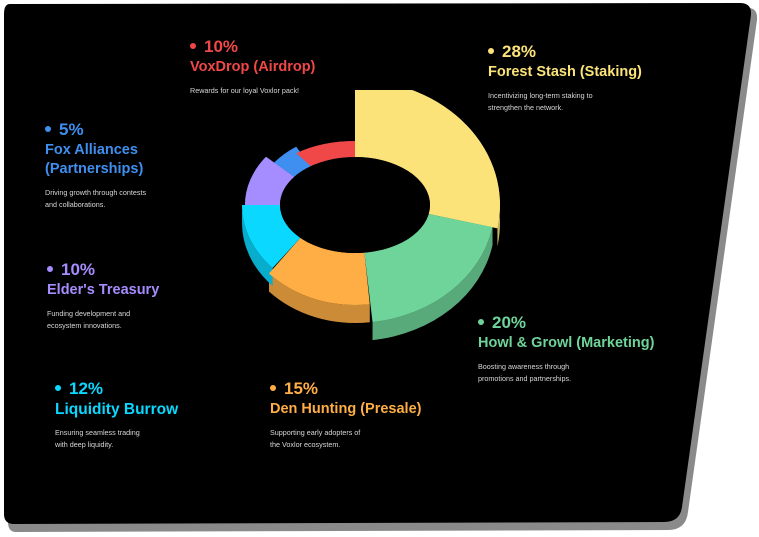  Describe the element at coordinates (105, 130) in the screenshot. I see `partnerships-percent: 5%` at that location.